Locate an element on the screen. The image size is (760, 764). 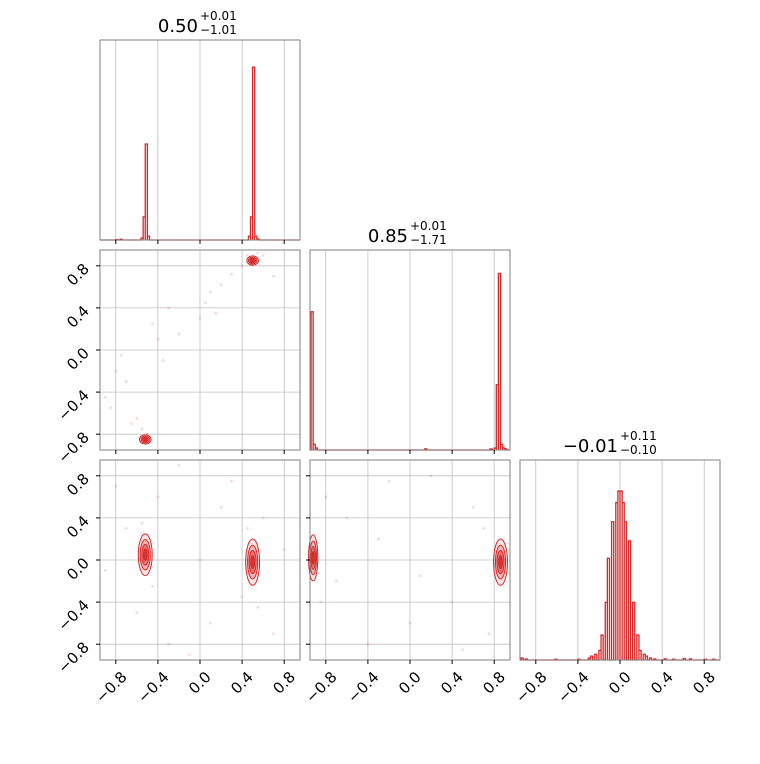
title-lower-error: −1.01 is located at coordinates (218, 30).